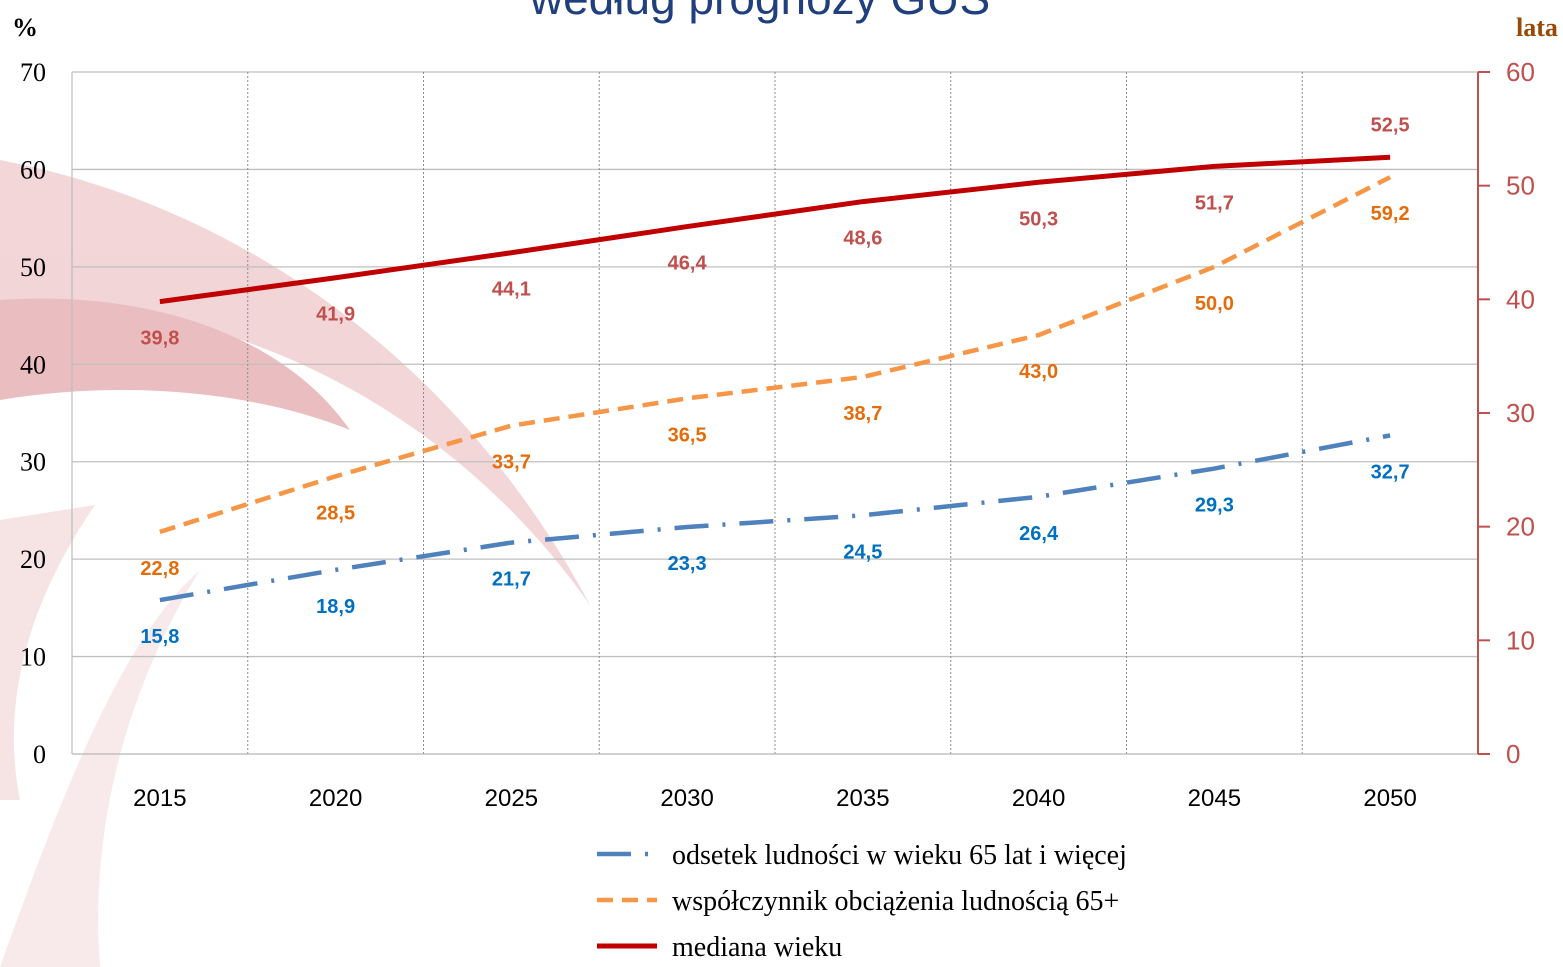 The image size is (1563, 967). I want to click on y2-tick-label: 40, so click(1520, 299).